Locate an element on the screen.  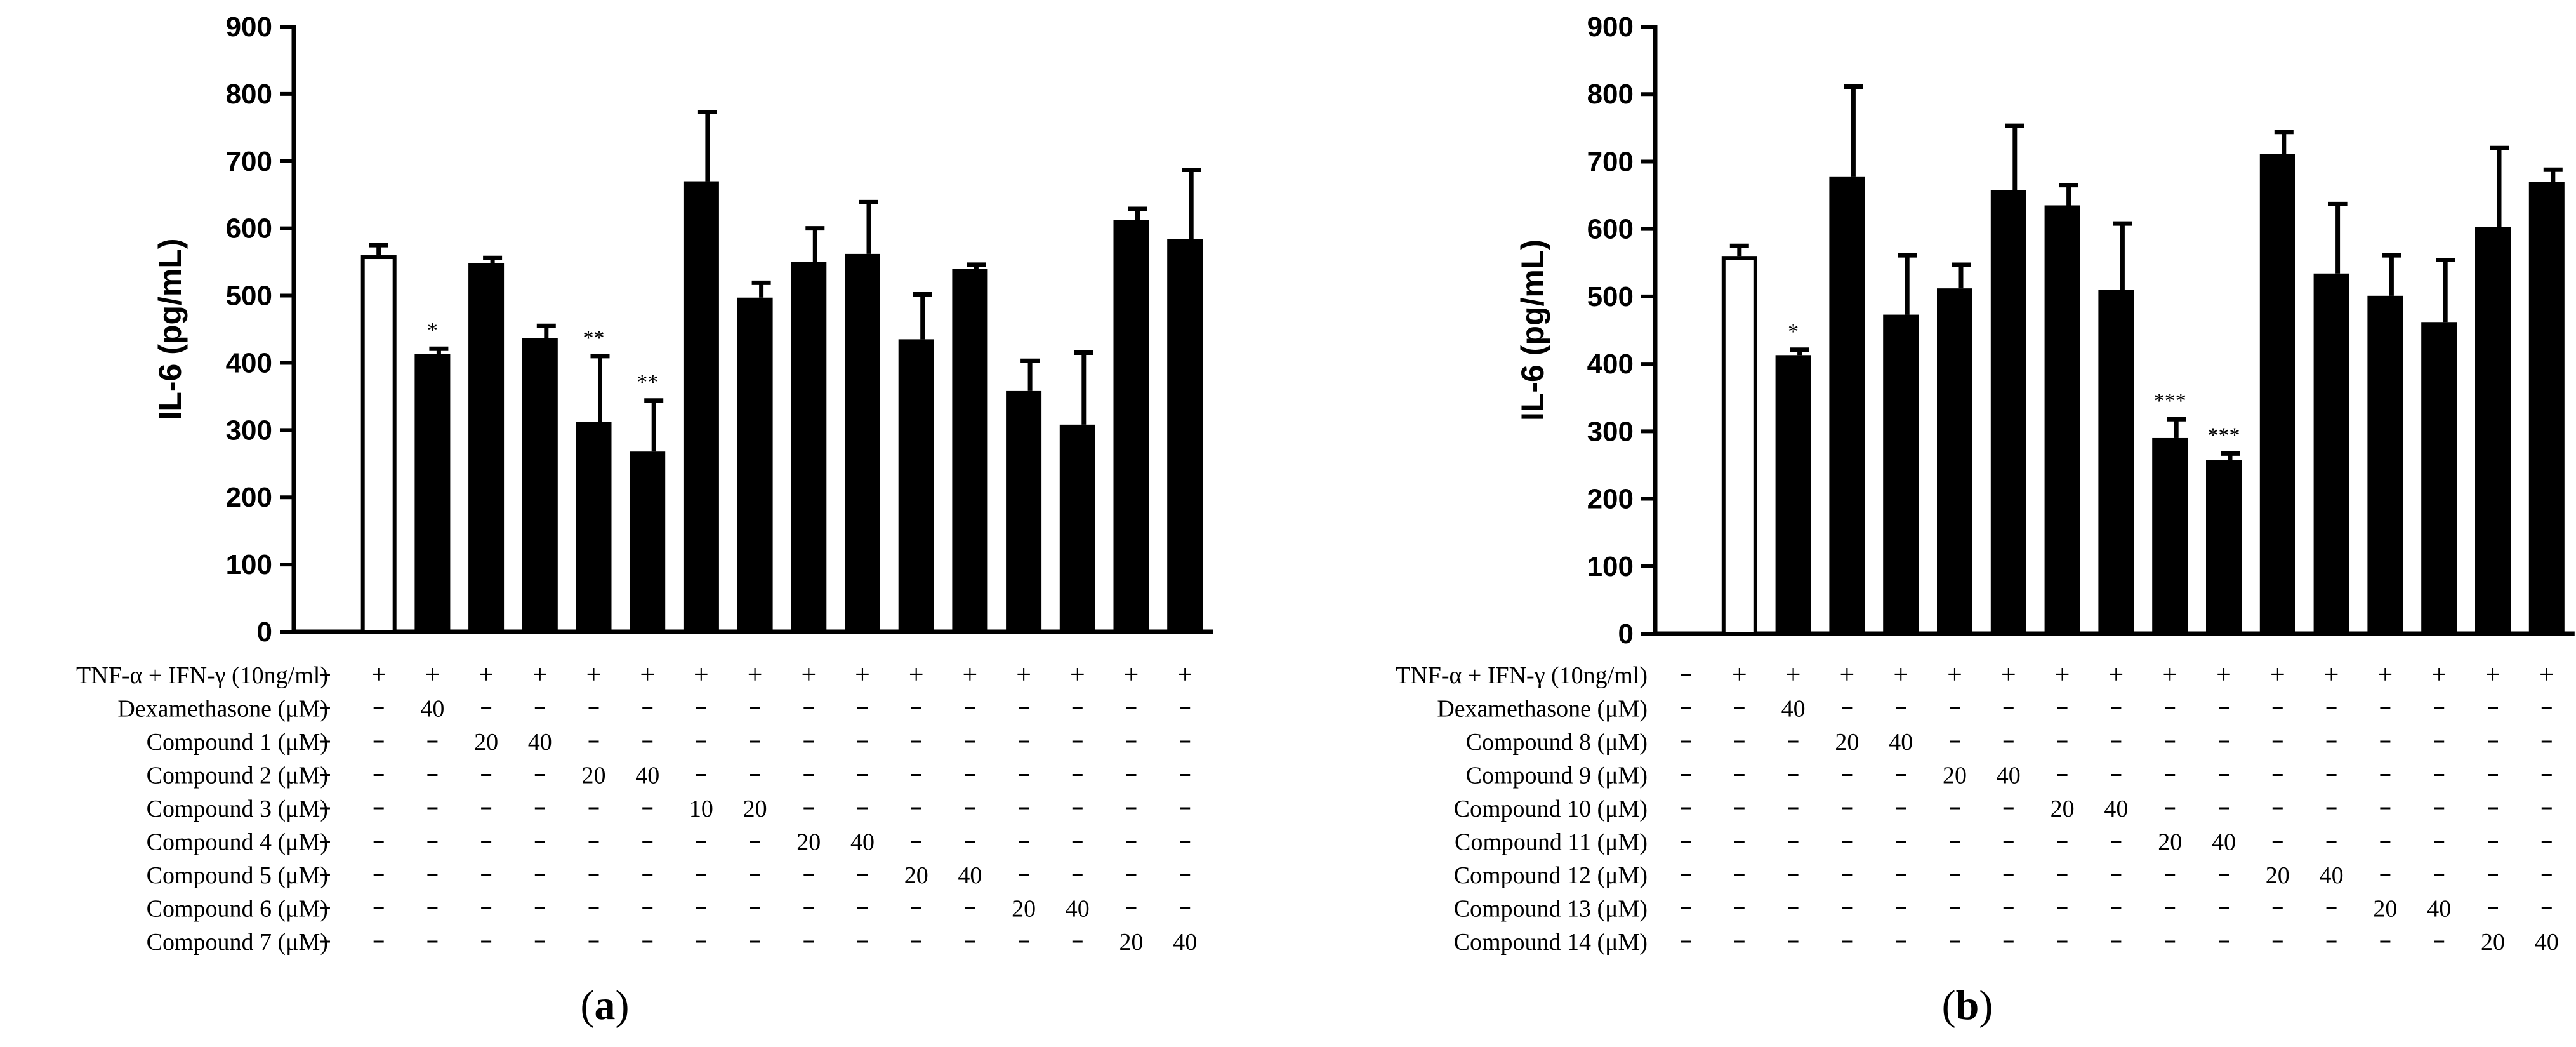
panel-label-letter: b is located at coordinates (1968, 1005).